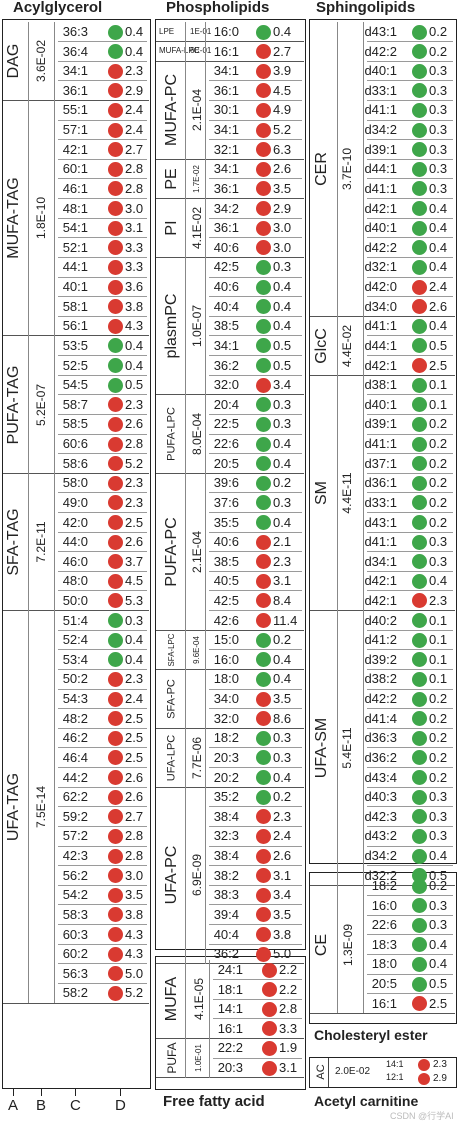  Describe the element at coordinates (226, 581) in the screenshot. I see `phos-lipid-label: 40:5` at that location.